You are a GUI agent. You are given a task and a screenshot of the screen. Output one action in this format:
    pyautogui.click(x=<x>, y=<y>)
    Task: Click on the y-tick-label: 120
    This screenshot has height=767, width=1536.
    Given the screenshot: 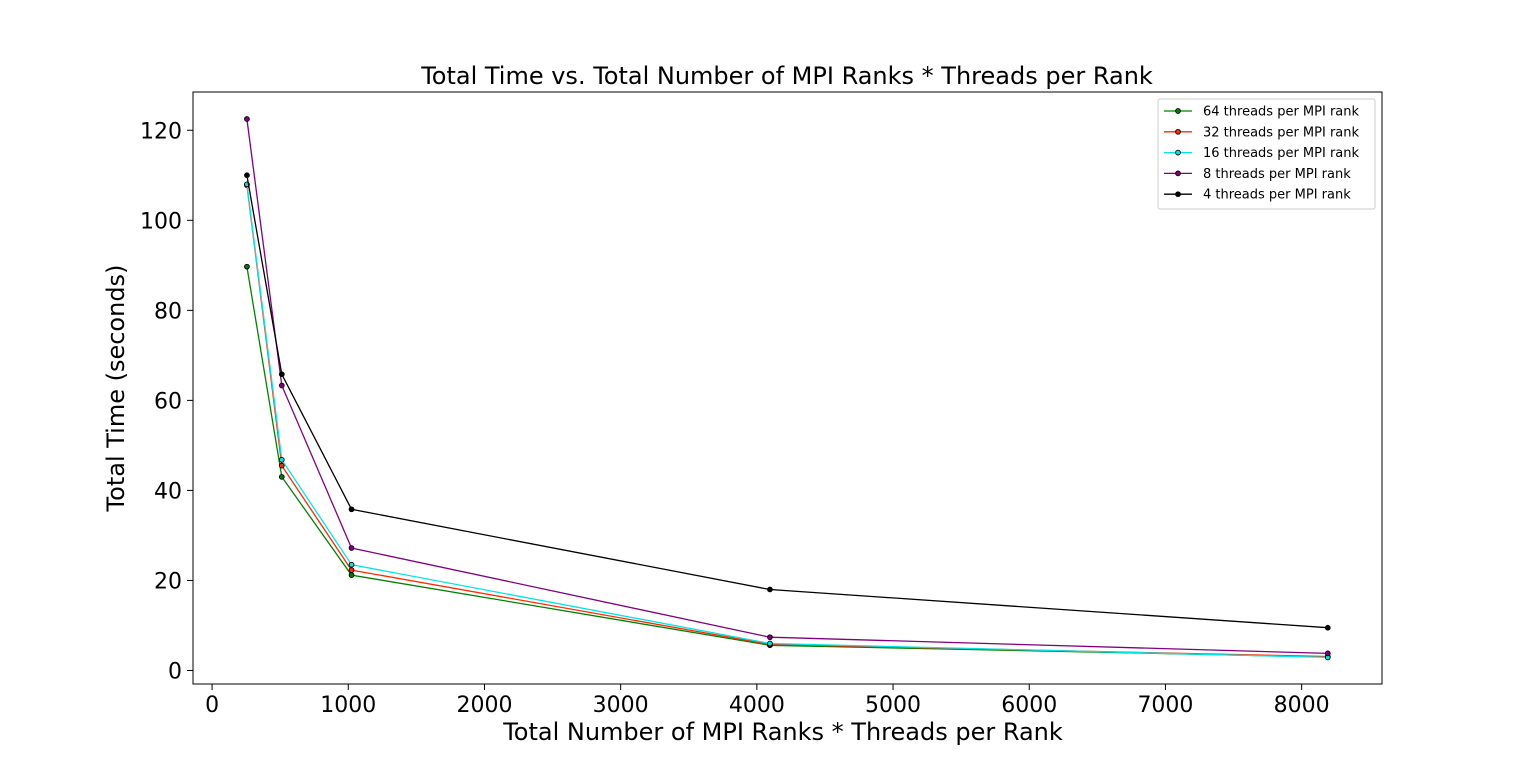 What is the action you would take?
    pyautogui.click(x=161, y=131)
    